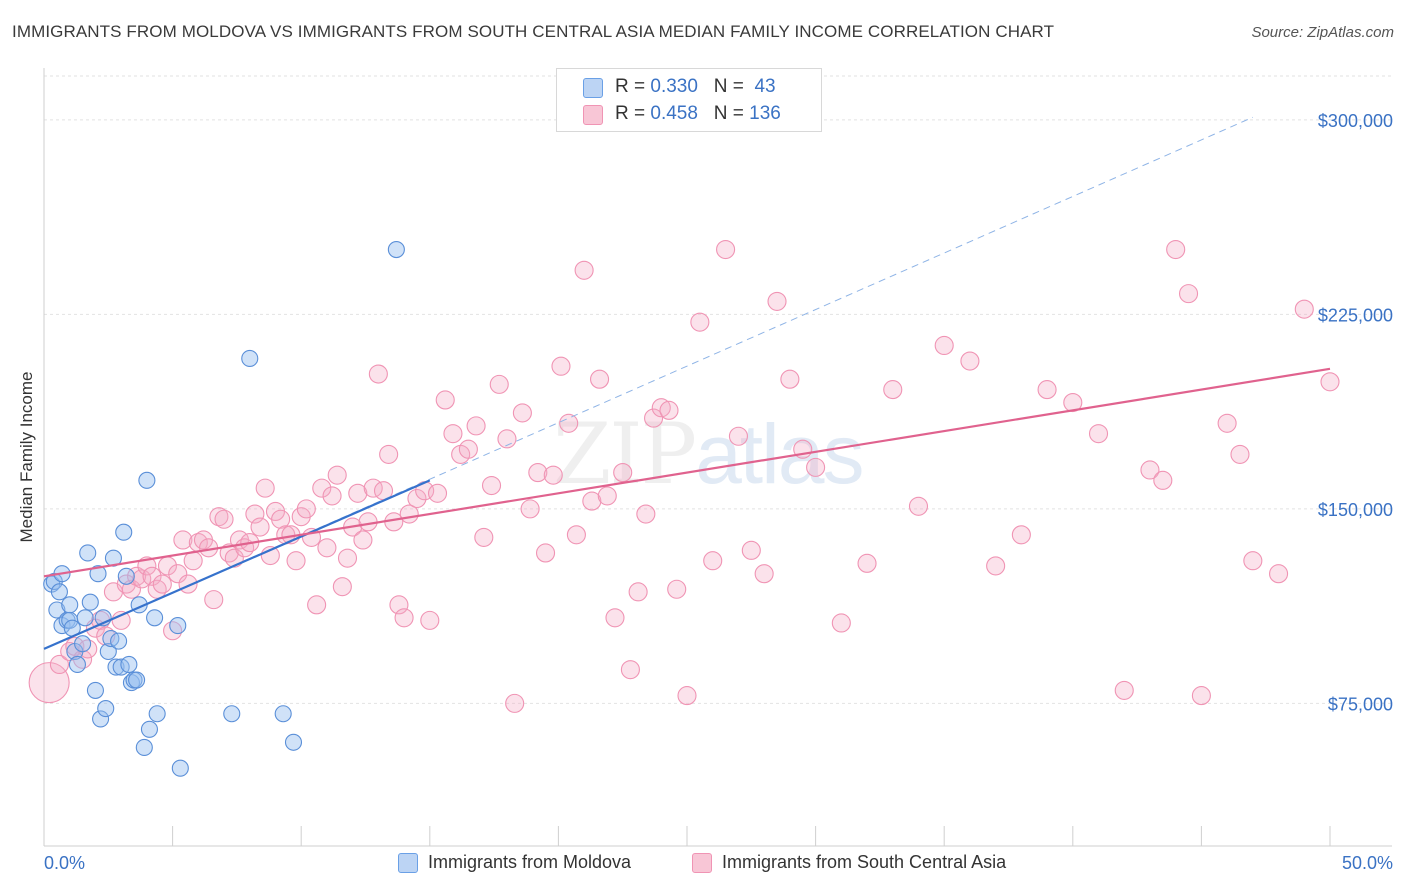 This screenshot has height=892, width=1406. I want to click on y-tick-label: $150,000, so click(1355, 510).